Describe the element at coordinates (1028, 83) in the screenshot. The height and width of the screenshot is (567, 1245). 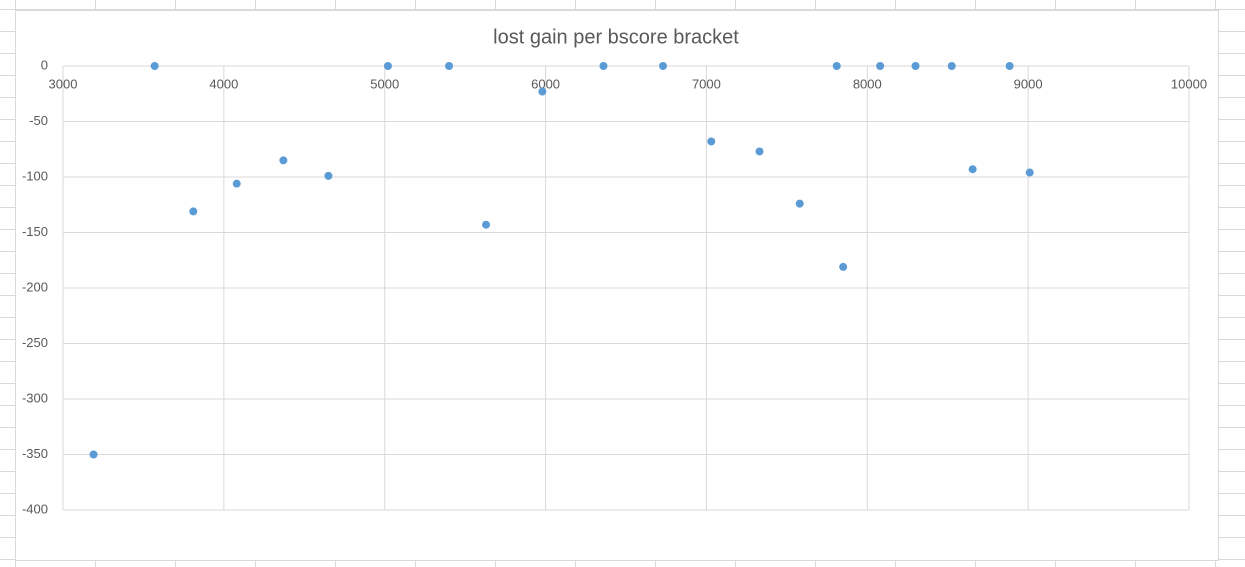
I see `x-tick-label: 9000` at that location.